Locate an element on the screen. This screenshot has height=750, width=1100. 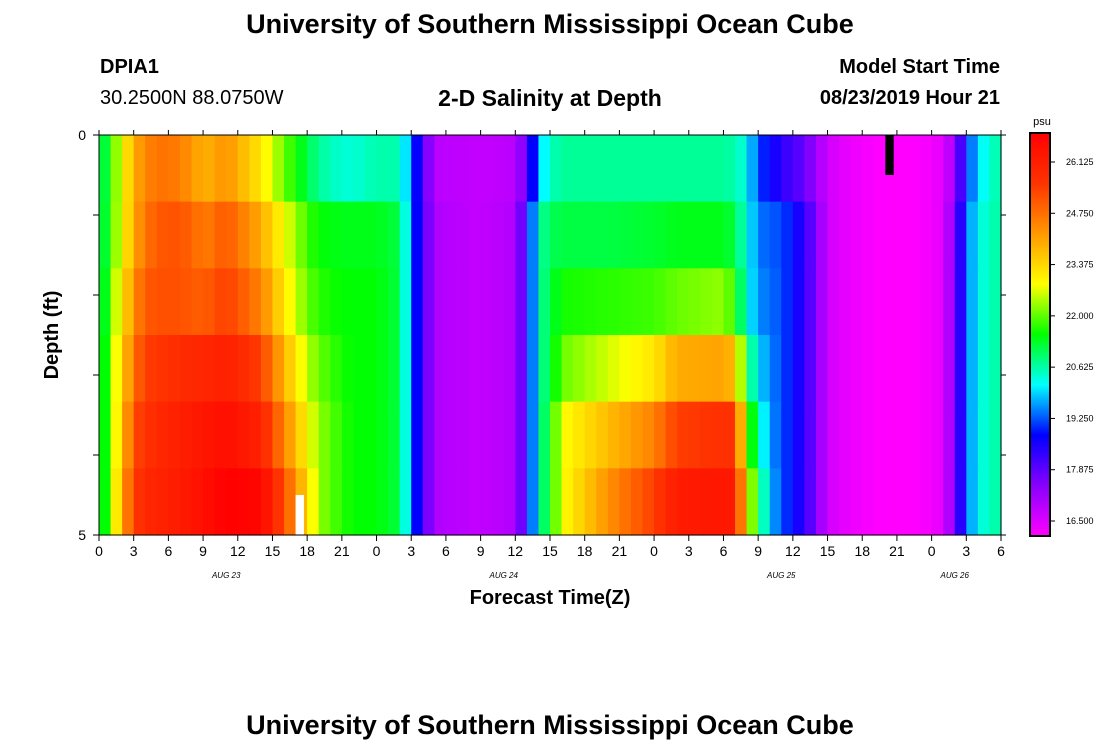
x-tick-label: 21 is located at coordinates (342, 551).